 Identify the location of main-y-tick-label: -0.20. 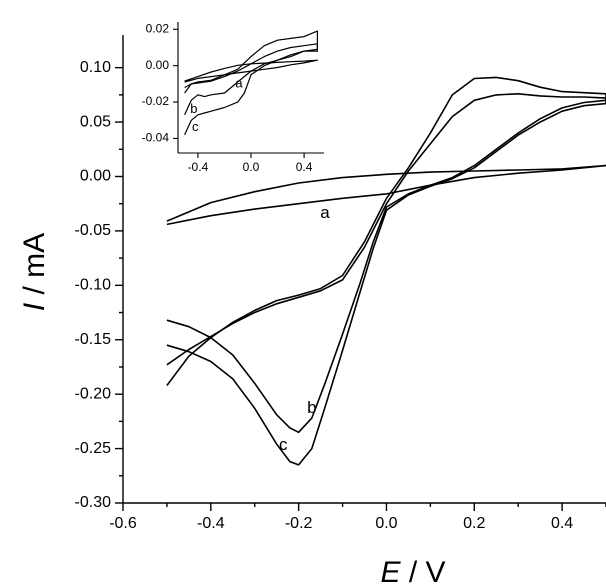
(93, 393).